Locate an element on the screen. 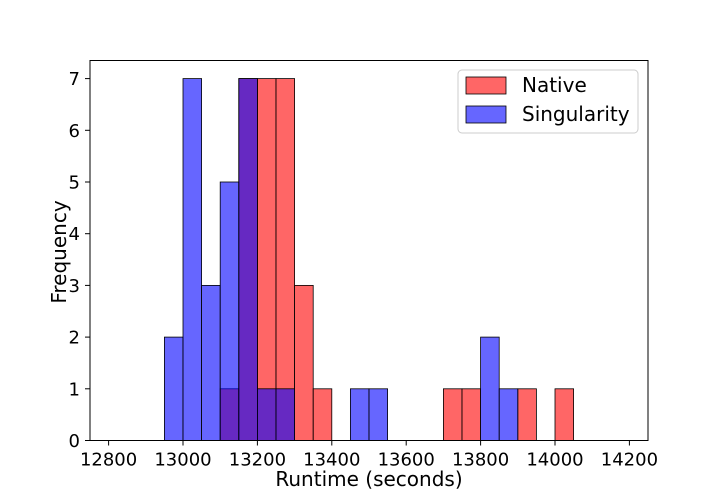 The height and width of the screenshot is (504, 720). y-tick-label: 6 is located at coordinates (74, 131).